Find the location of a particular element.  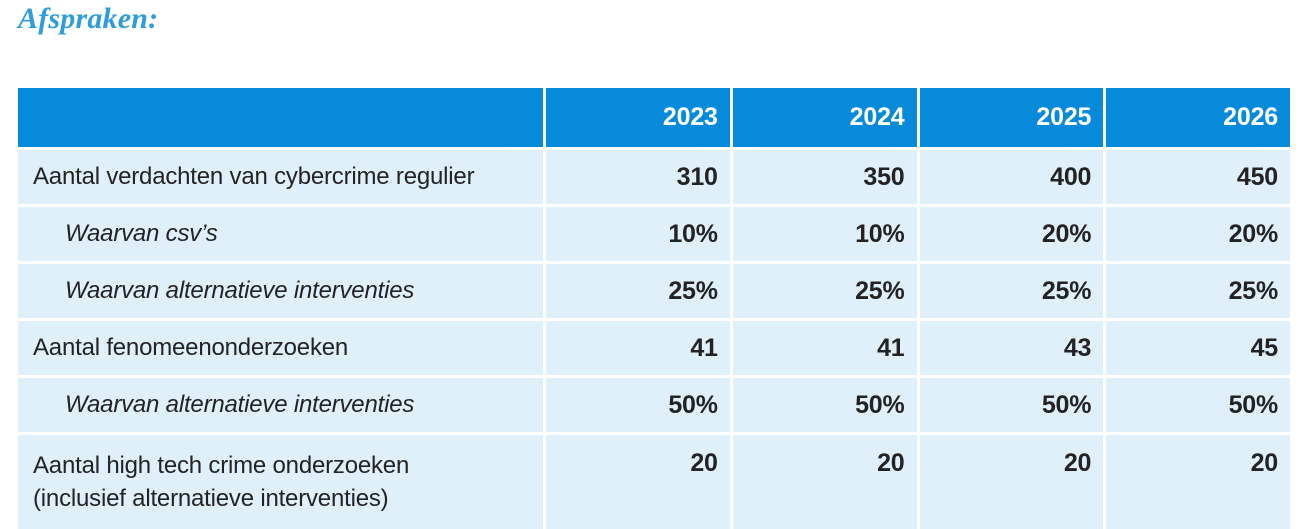

year-header: 2026 is located at coordinates (1198, 117).